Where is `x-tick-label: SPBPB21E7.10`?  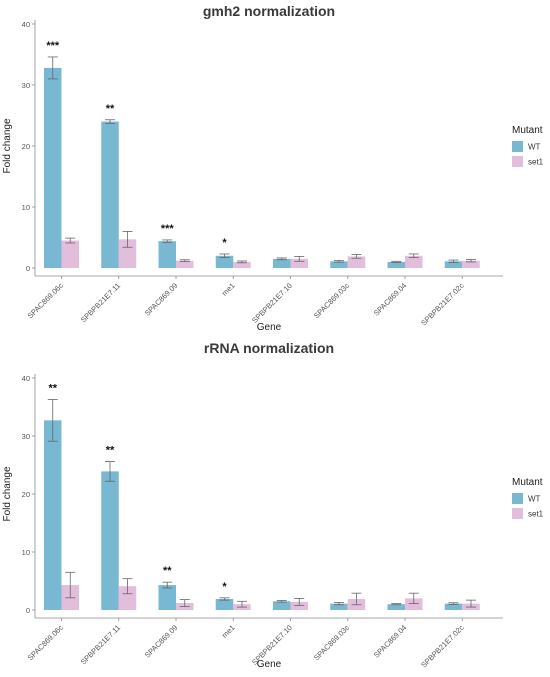 x-tick-label: SPBPB21E7.10 is located at coordinates (272, 303).